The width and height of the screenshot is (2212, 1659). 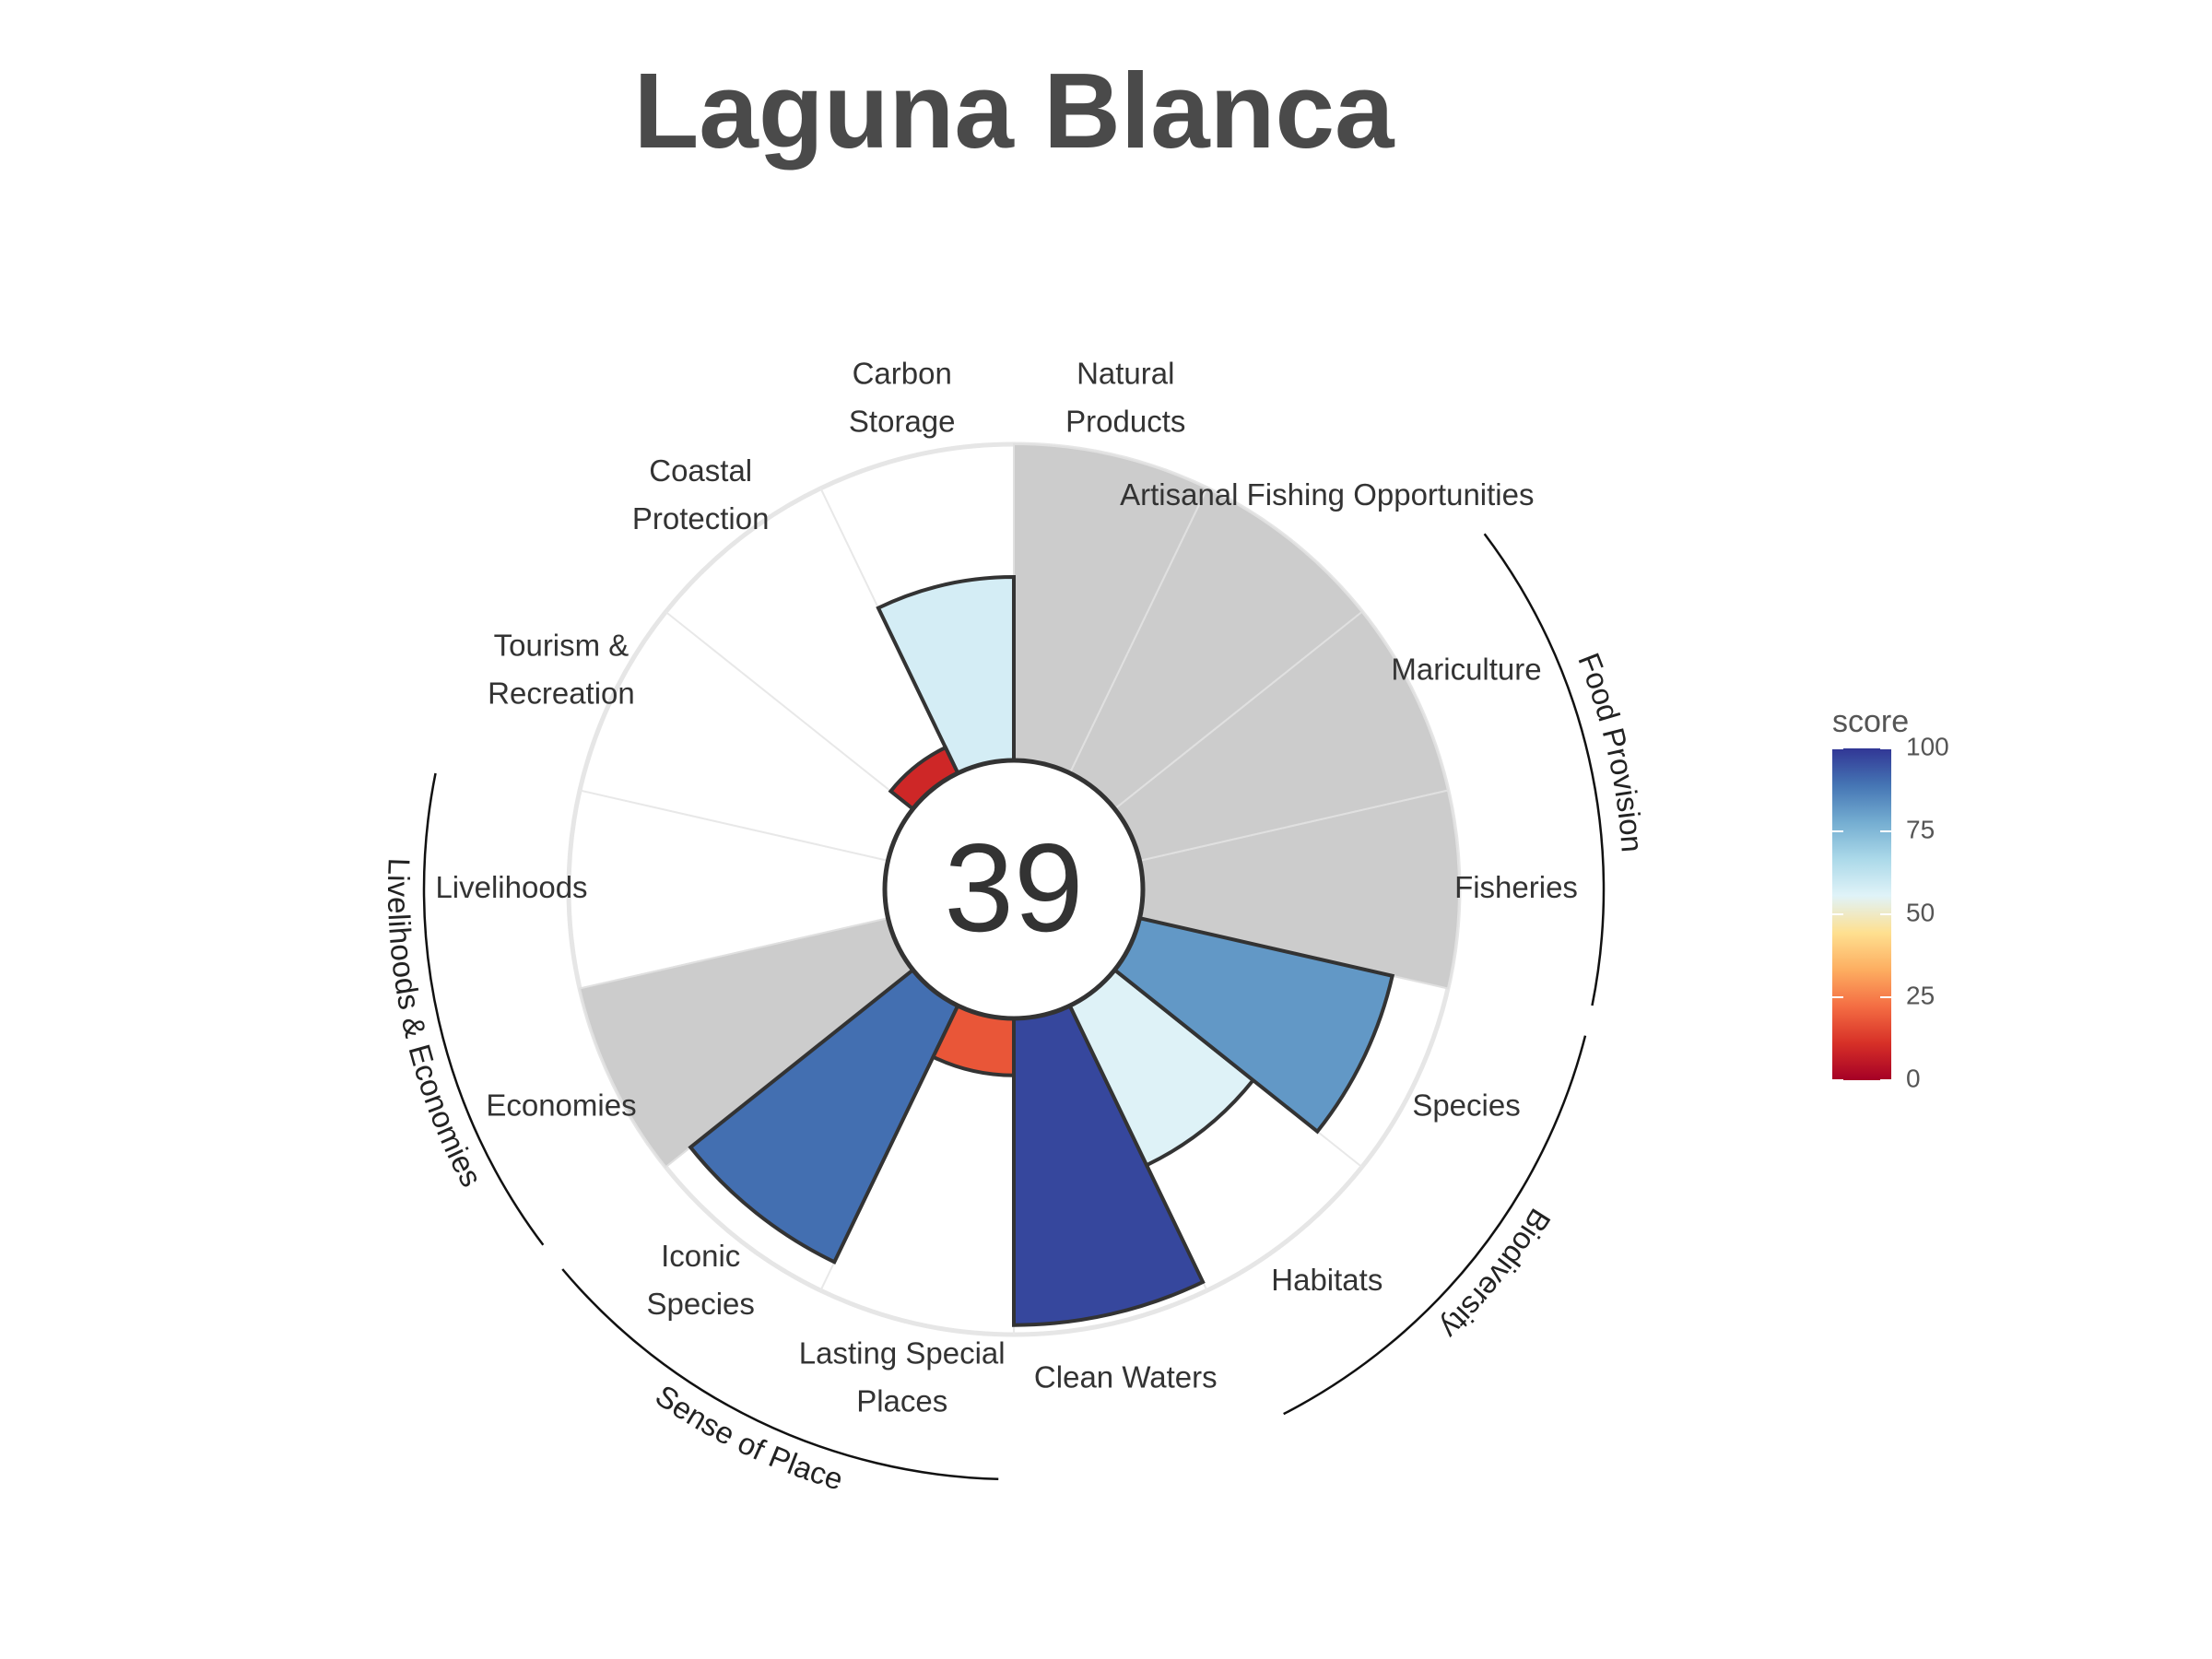 I want to click on group-label-sense-of-place: Sense of Place, so click(x=748, y=1437).